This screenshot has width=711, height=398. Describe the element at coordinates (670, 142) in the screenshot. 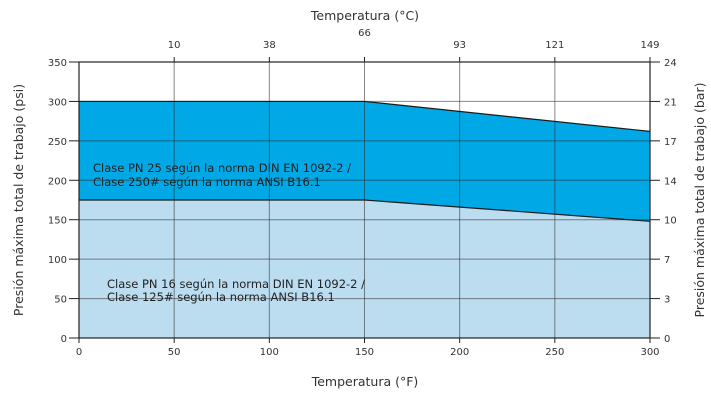

I see `y-tick-label-right: 17` at that location.